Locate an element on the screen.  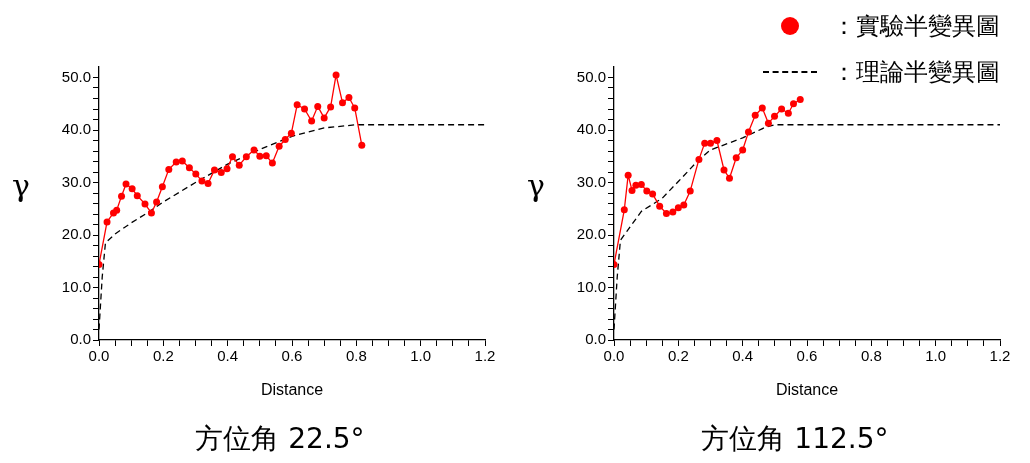
x-tick-label: 0.4 is located at coordinates (228, 356).